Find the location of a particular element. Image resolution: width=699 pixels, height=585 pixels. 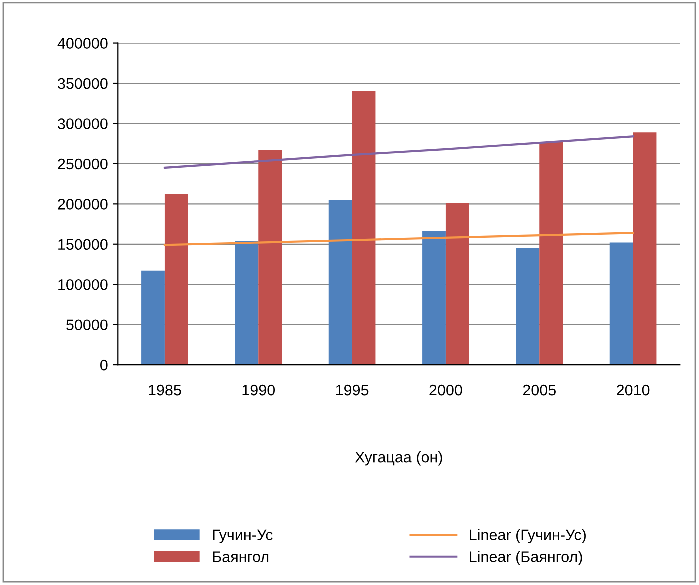

y-tick-label: 300000 is located at coordinates (83, 124).